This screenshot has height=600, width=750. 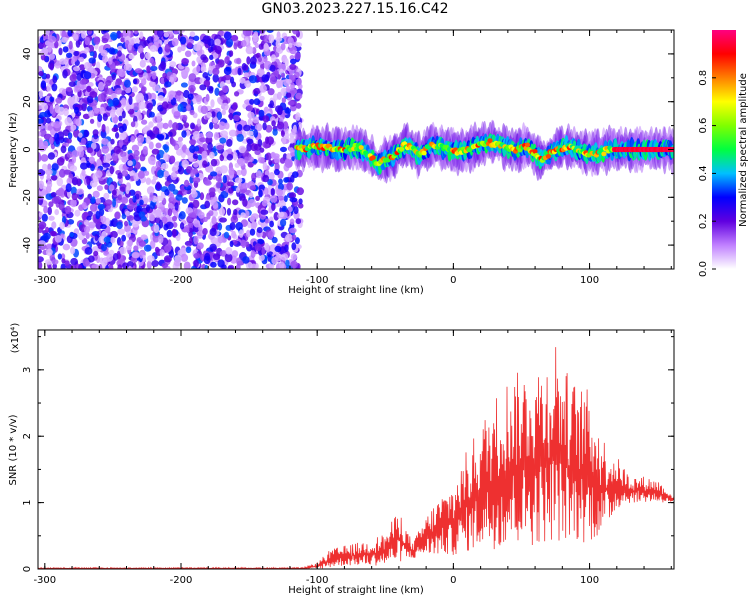 What do you see at coordinates (743, 150) in the screenshot?
I see `colorbar-label: Normalized spectral amplitude` at bounding box center [743, 150].